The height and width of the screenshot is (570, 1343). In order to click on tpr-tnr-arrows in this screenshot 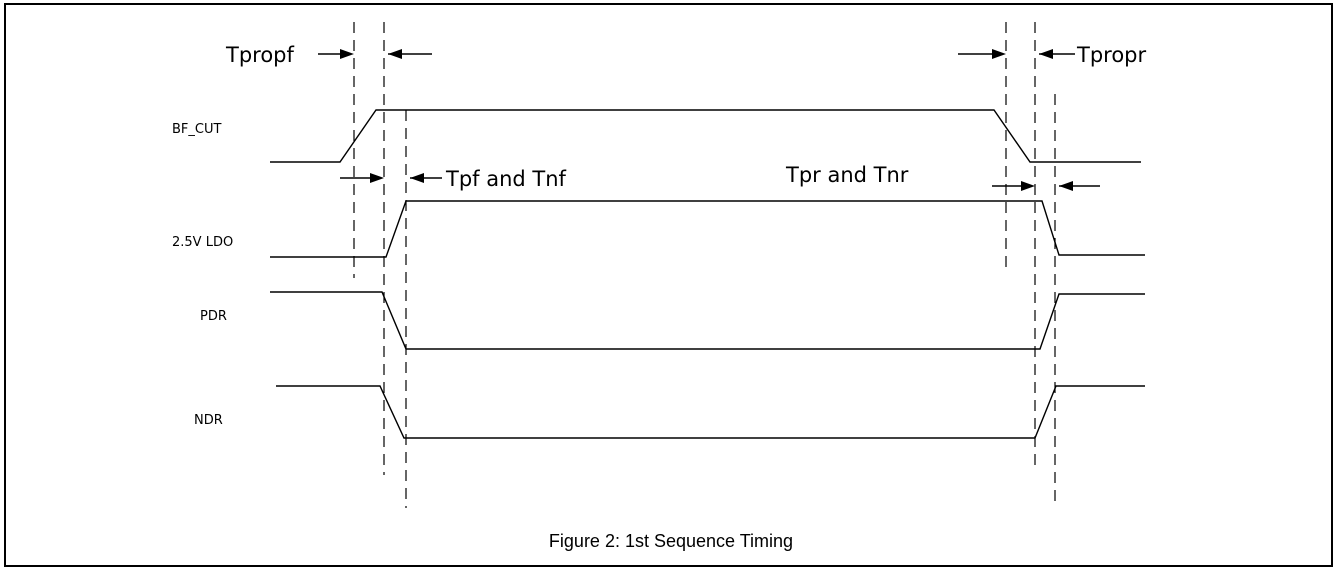, I will do `click(1046, 186)`.